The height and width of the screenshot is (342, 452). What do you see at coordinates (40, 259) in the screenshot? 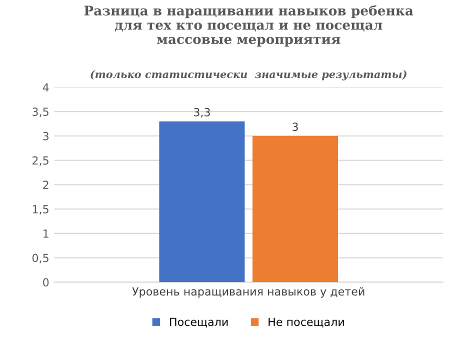
I see `y-tick-label: 0,5` at bounding box center [40, 259].